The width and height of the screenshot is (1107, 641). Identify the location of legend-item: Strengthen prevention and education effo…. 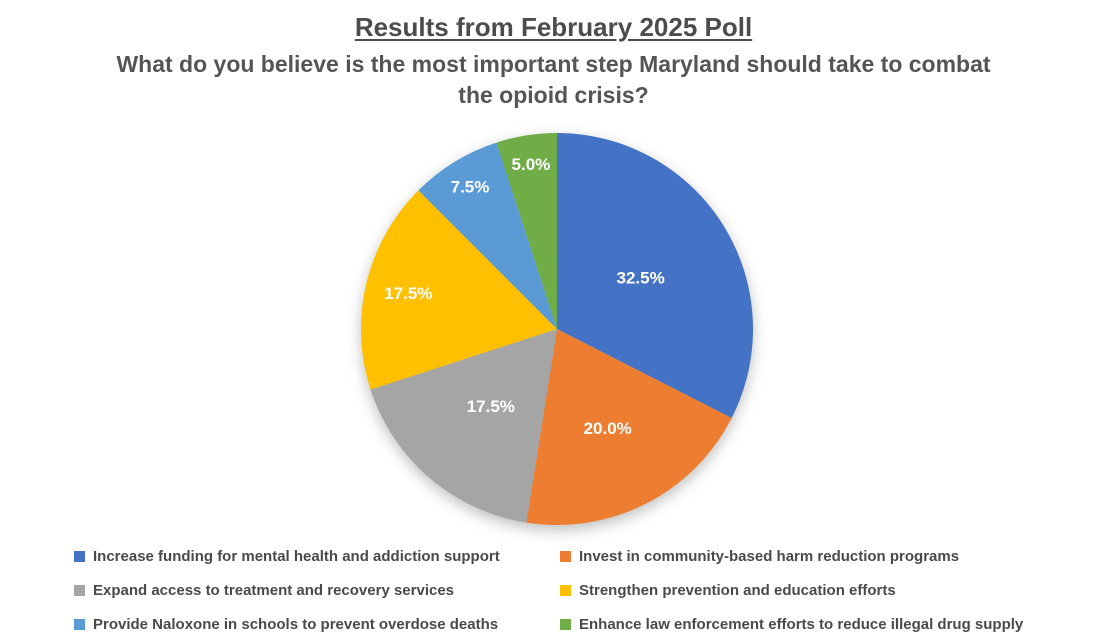
(814, 590).